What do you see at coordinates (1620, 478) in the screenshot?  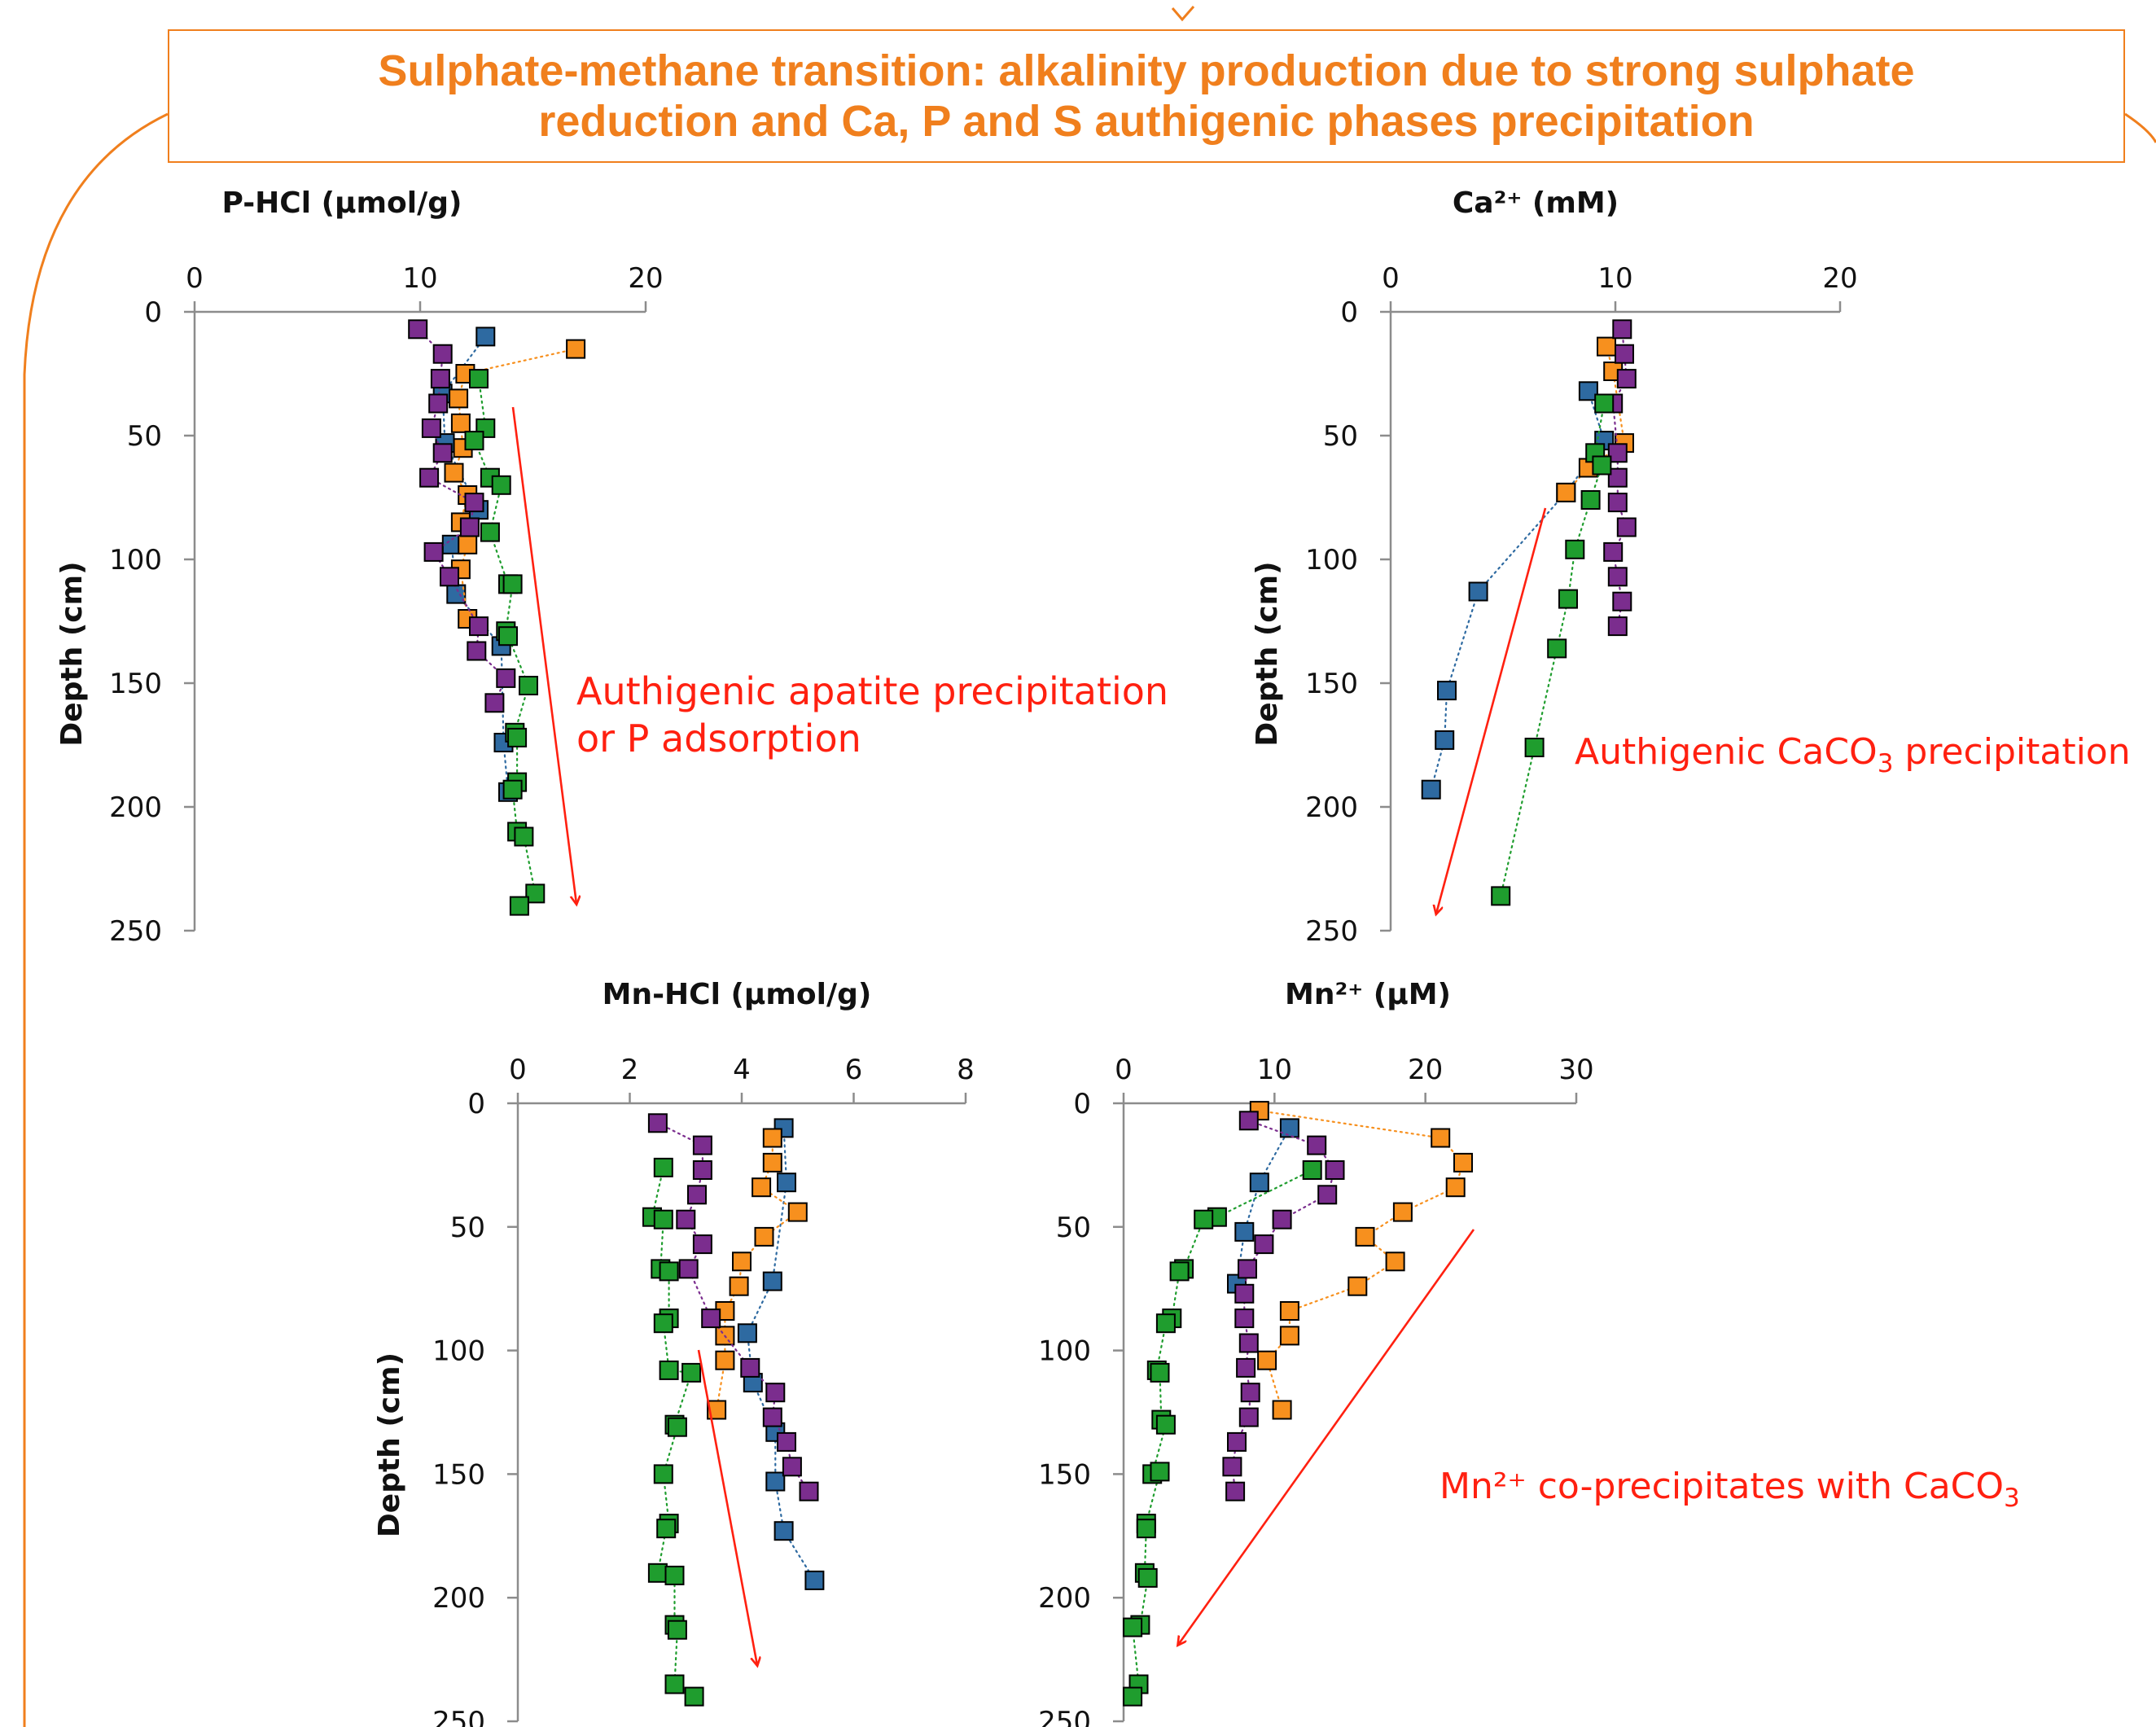 I see `series-purple` at bounding box center [1620, 478].